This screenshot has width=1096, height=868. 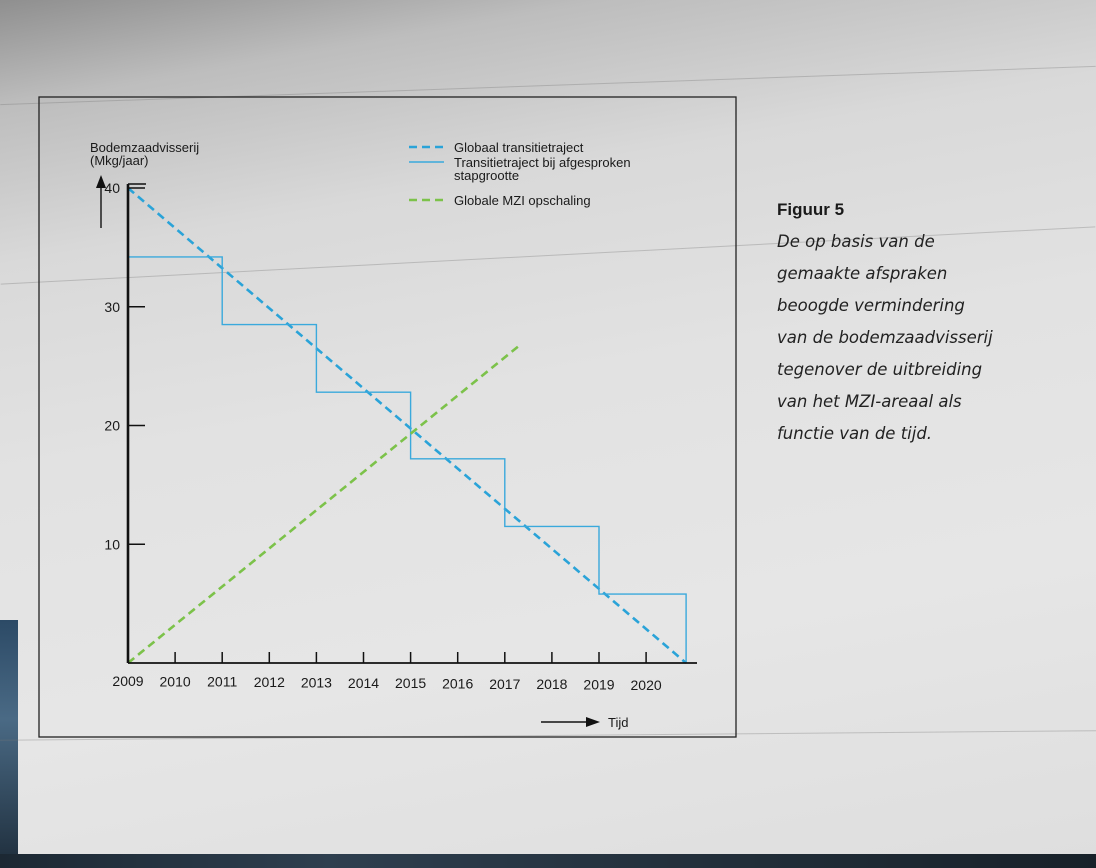 What do you see at coordinates (618, 722) in the screenshot?
I see `x-axis-title: Tijd` at bounding box center [618, 722].